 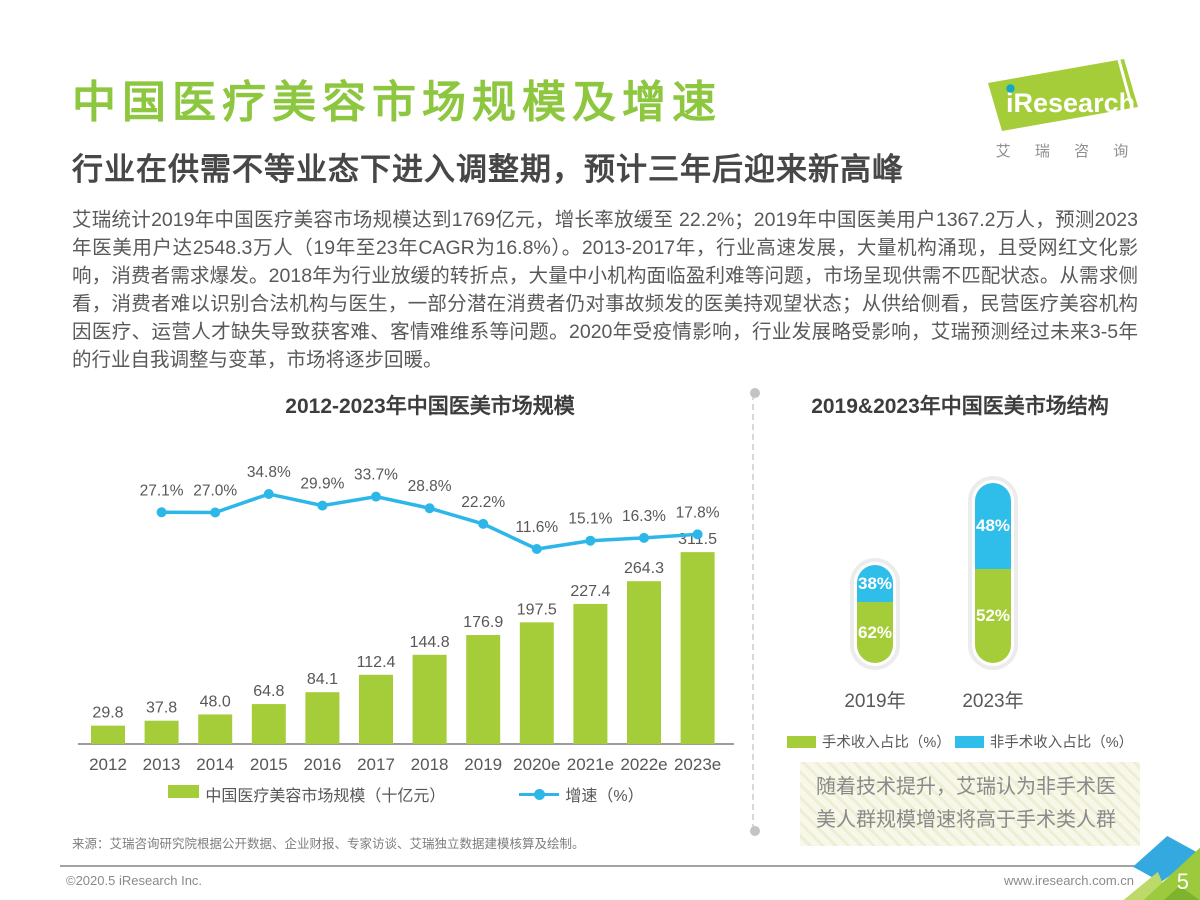 I want to click on bar-2018, so click(x=429, y=699).